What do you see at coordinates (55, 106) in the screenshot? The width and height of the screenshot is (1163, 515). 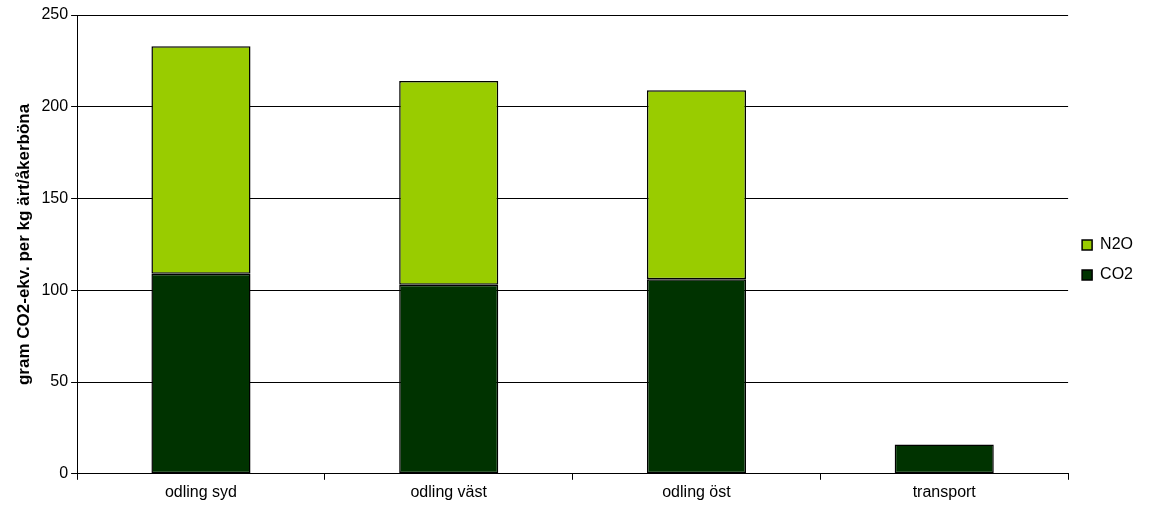 I see `y-tick-label: 200` at bounding box center [55, 106].